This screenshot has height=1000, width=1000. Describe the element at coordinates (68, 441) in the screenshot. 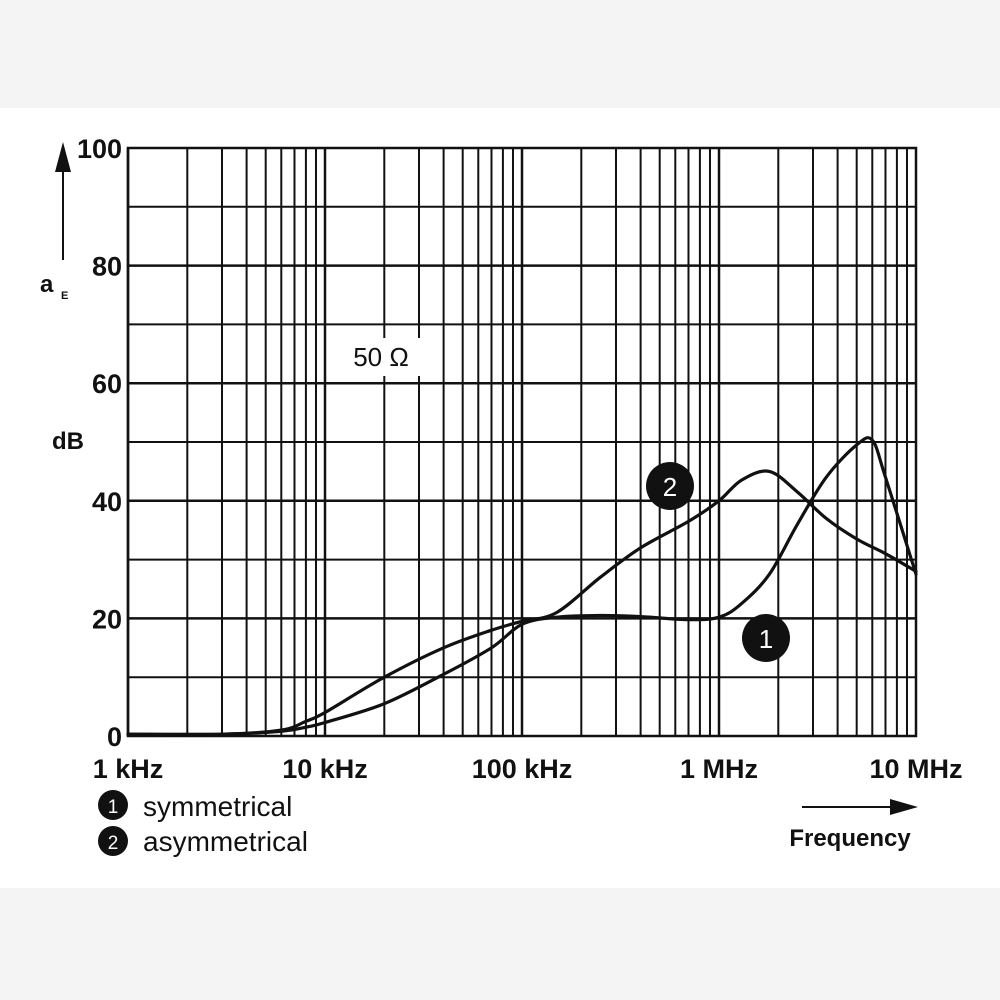

I see `y-axis-unit: dB` at that location.